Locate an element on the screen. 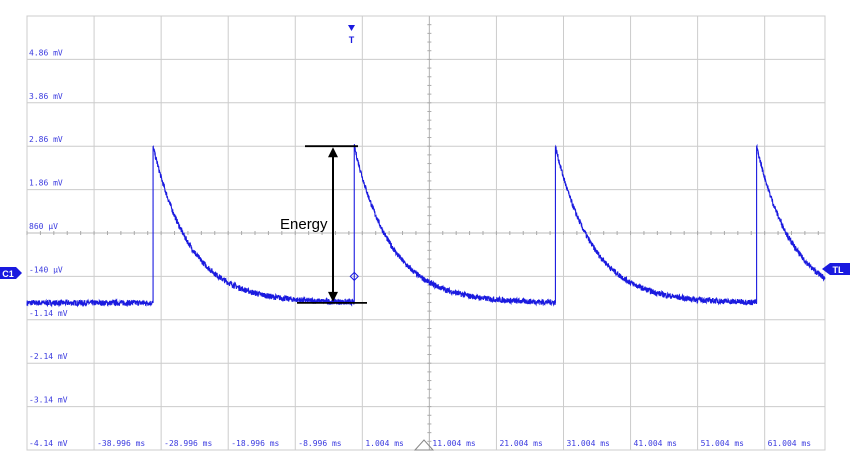 The image size is (857, 467). y-tick-label: 4.86 mV is located at coordinates (46, 52).